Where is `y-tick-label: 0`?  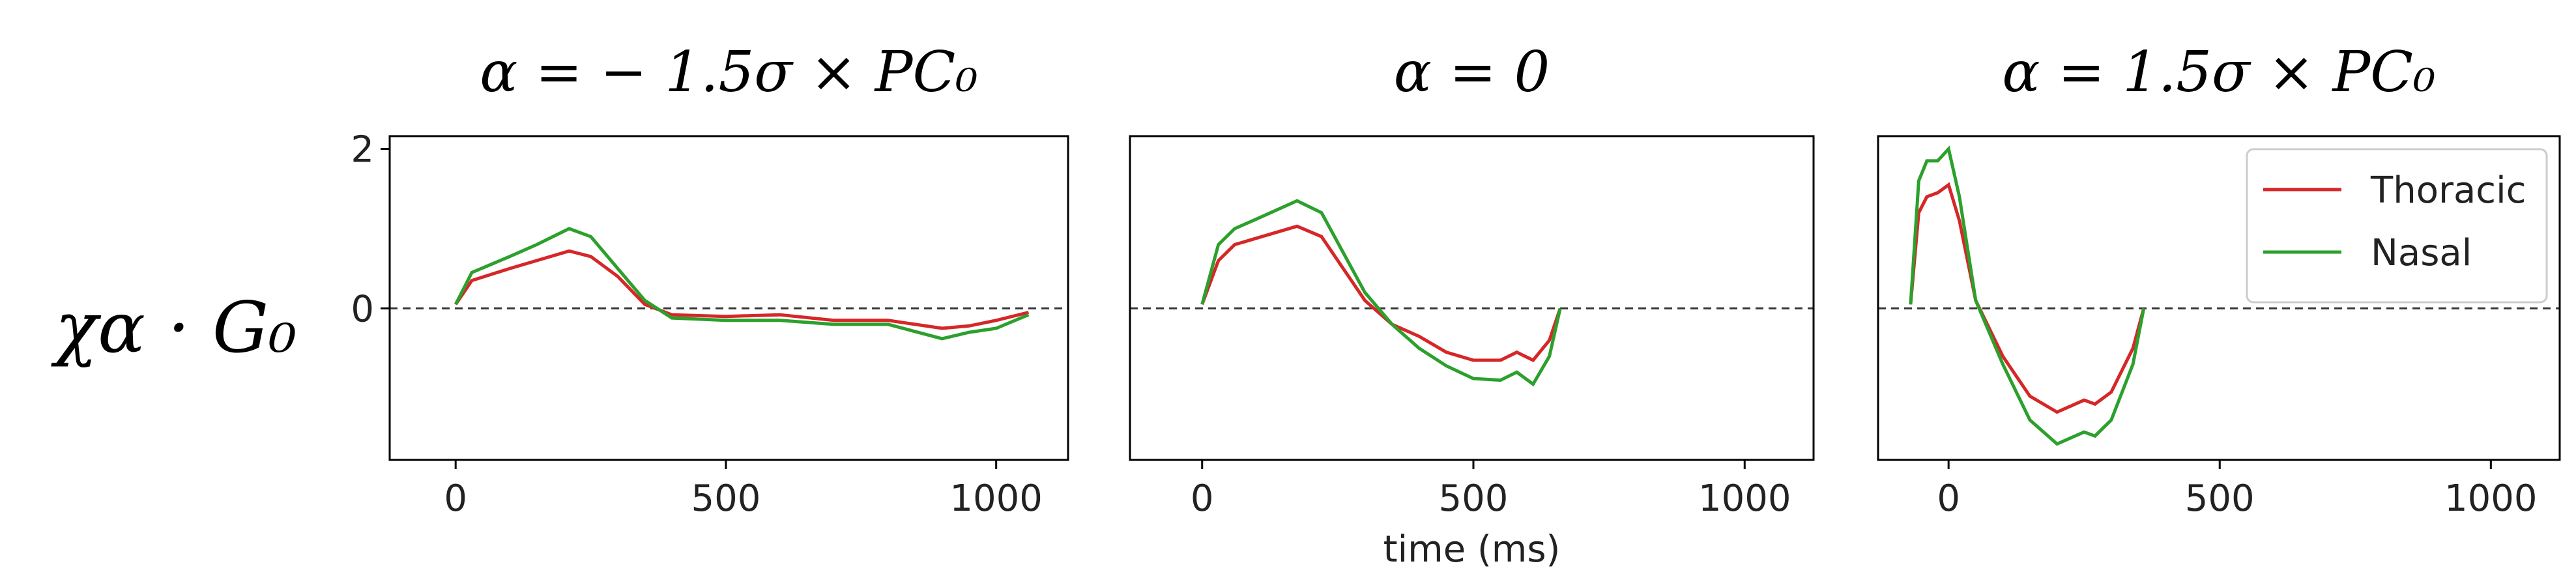
y-tick-label: 0 is located at coordinates (362, 309).